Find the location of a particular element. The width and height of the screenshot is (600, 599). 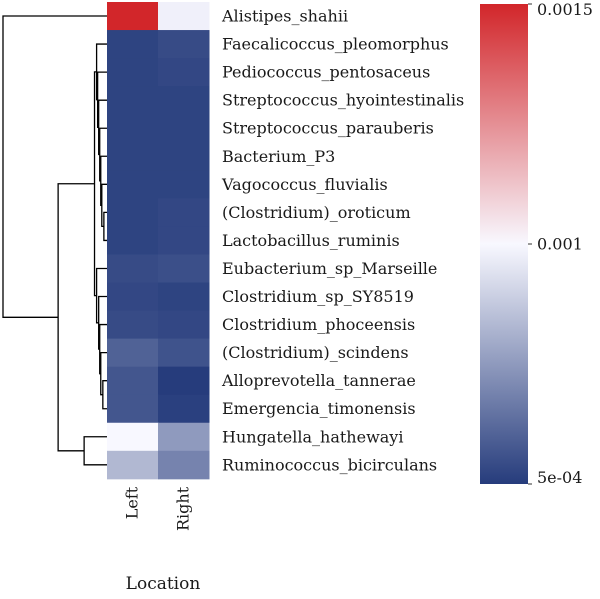

row-label: Clostridium_sp_SY8519 is located at coordinates (318, 296).